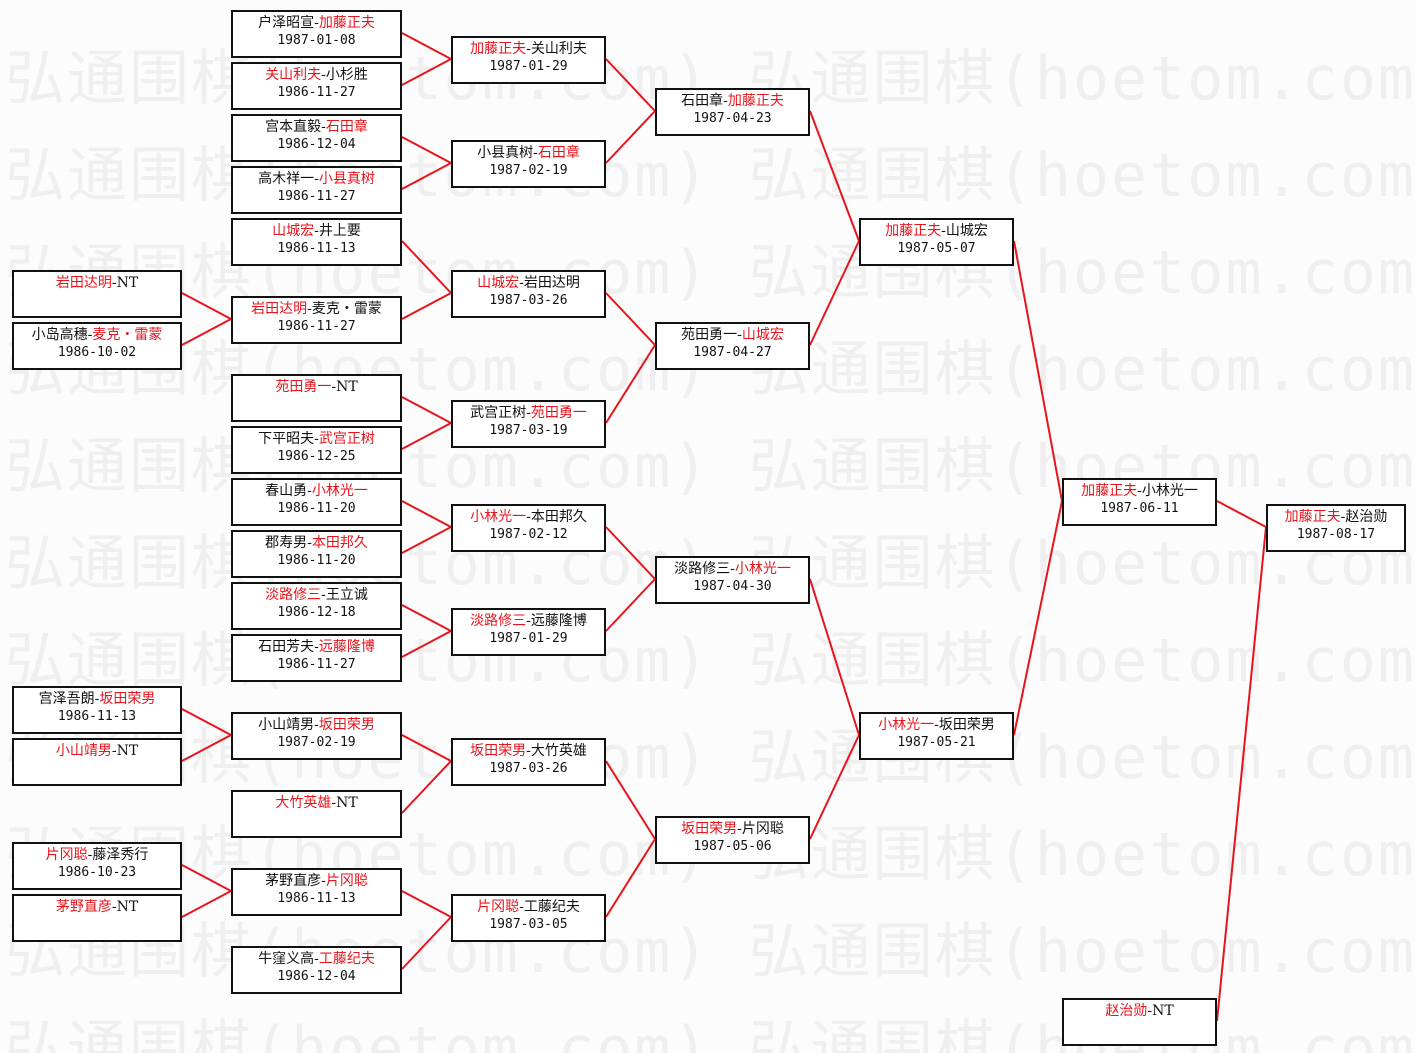 Image resolution: width=1415 pixels, height=1053 pixels. What do you see at coordinates (528, 762) in the screenshot?
I see `match-box: 坂田荣男-大竹英雄 1987-03-26` at bounding box center [528, 762].